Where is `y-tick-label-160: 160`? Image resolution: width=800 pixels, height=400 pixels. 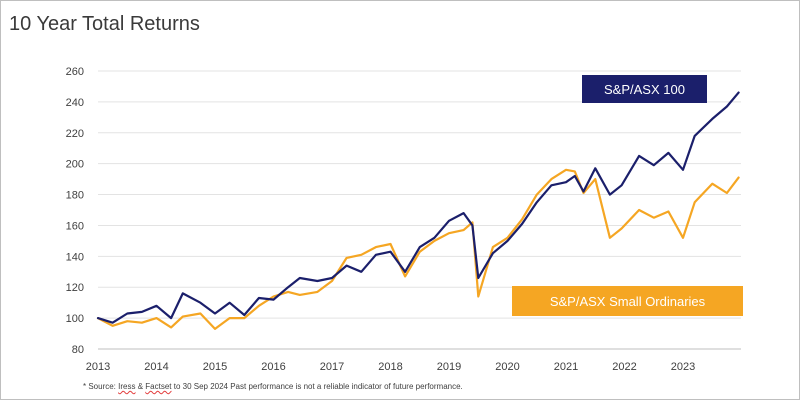
y-tick-label-160: 160 is located at coordinates (75, 226).